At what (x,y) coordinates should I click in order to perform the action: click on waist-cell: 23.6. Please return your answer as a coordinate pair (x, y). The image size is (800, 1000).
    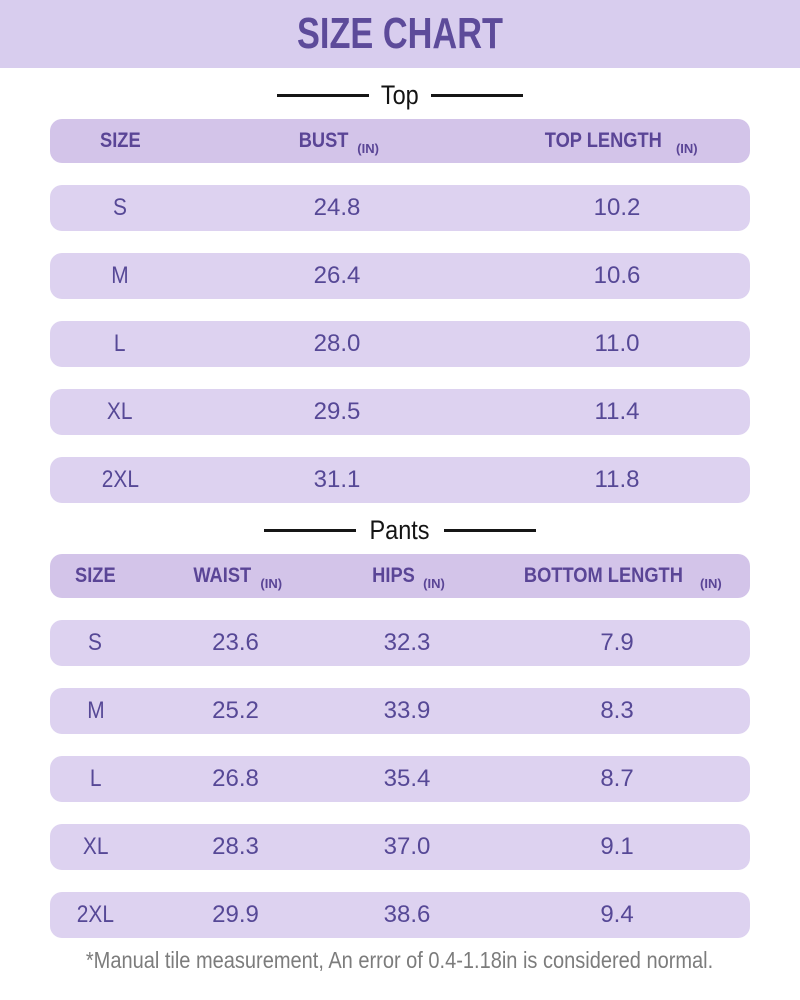
    Looking at the image, I should click on (235, 643).